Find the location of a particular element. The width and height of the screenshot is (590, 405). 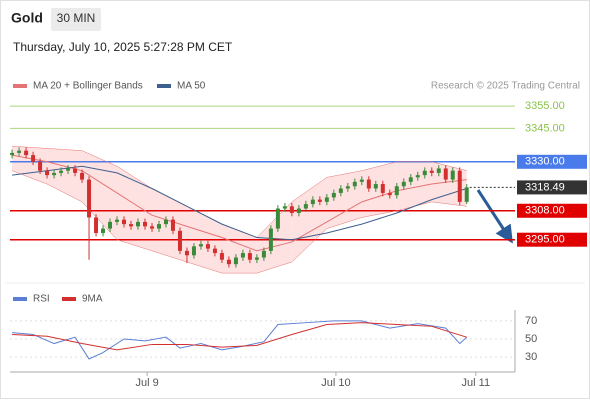

legend-label: MA 20 + Bollinger Bands is located at coordinates (88, 86).